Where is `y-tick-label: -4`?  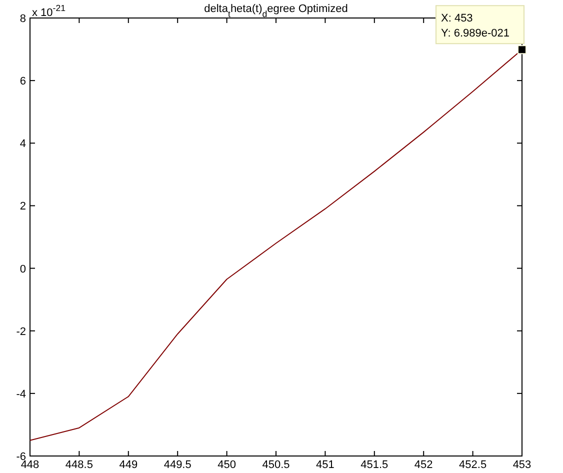 y-tick-label: -4 is located at coordinates (21, 394).